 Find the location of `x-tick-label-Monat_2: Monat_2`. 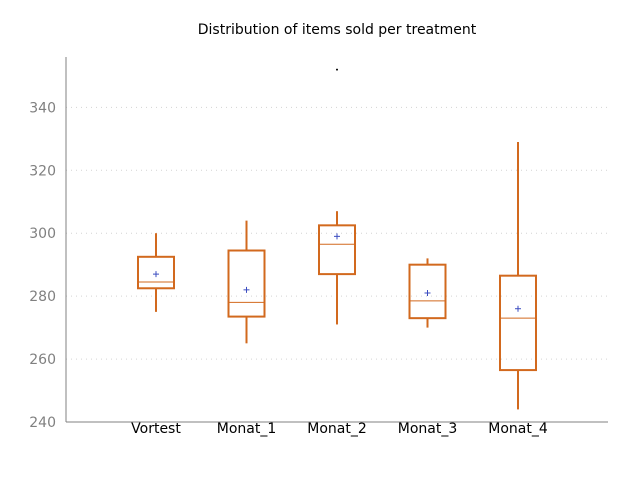

x-tick-label-Monat_2: Monat_2 is located at coordinates (337, 429).